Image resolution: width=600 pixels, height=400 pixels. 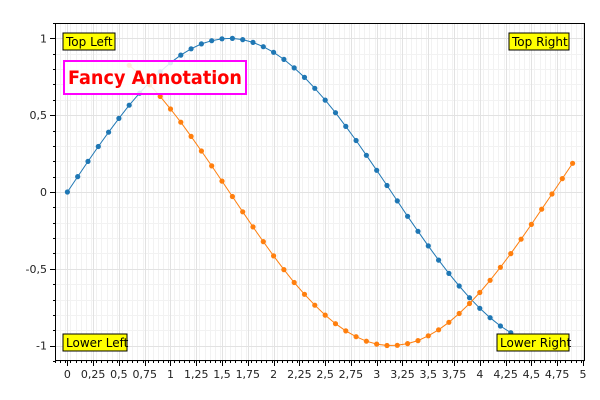 What do you see at coordinates (429, 374) in the screenshot?
I see `x-tick-label: 3,5` at bounding box center [429, 374].